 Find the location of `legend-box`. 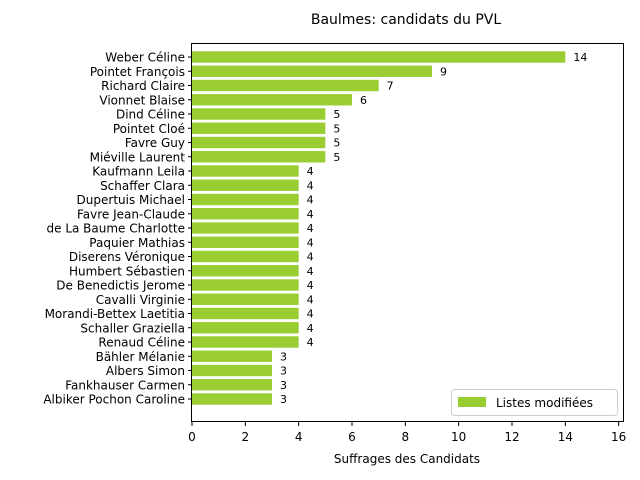

legend-box is located at coordinates (534, 402).